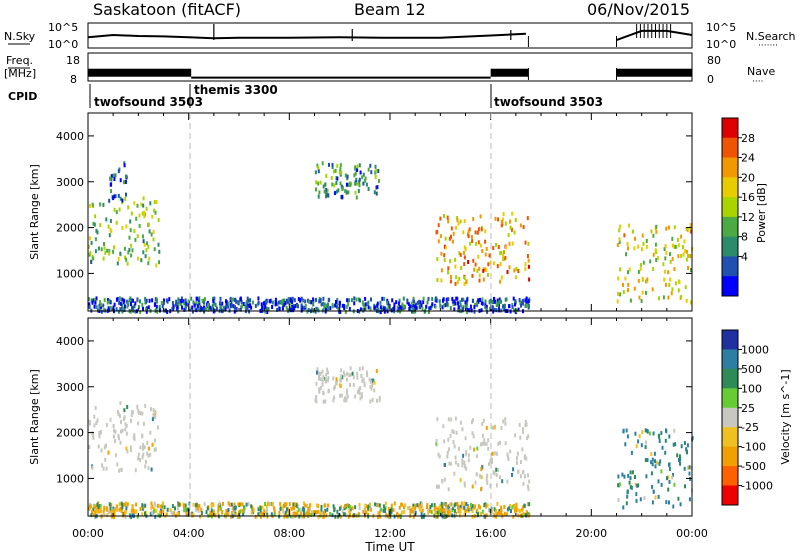  Describe the element at coordinates (751, 388) in the screenshot. I see `velocity-colorbar-label: 100` at that location.